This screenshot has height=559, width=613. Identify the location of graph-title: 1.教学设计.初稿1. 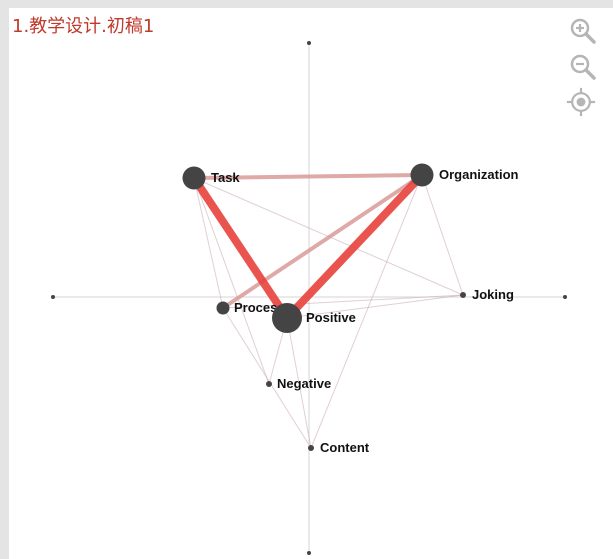
(83, 26).